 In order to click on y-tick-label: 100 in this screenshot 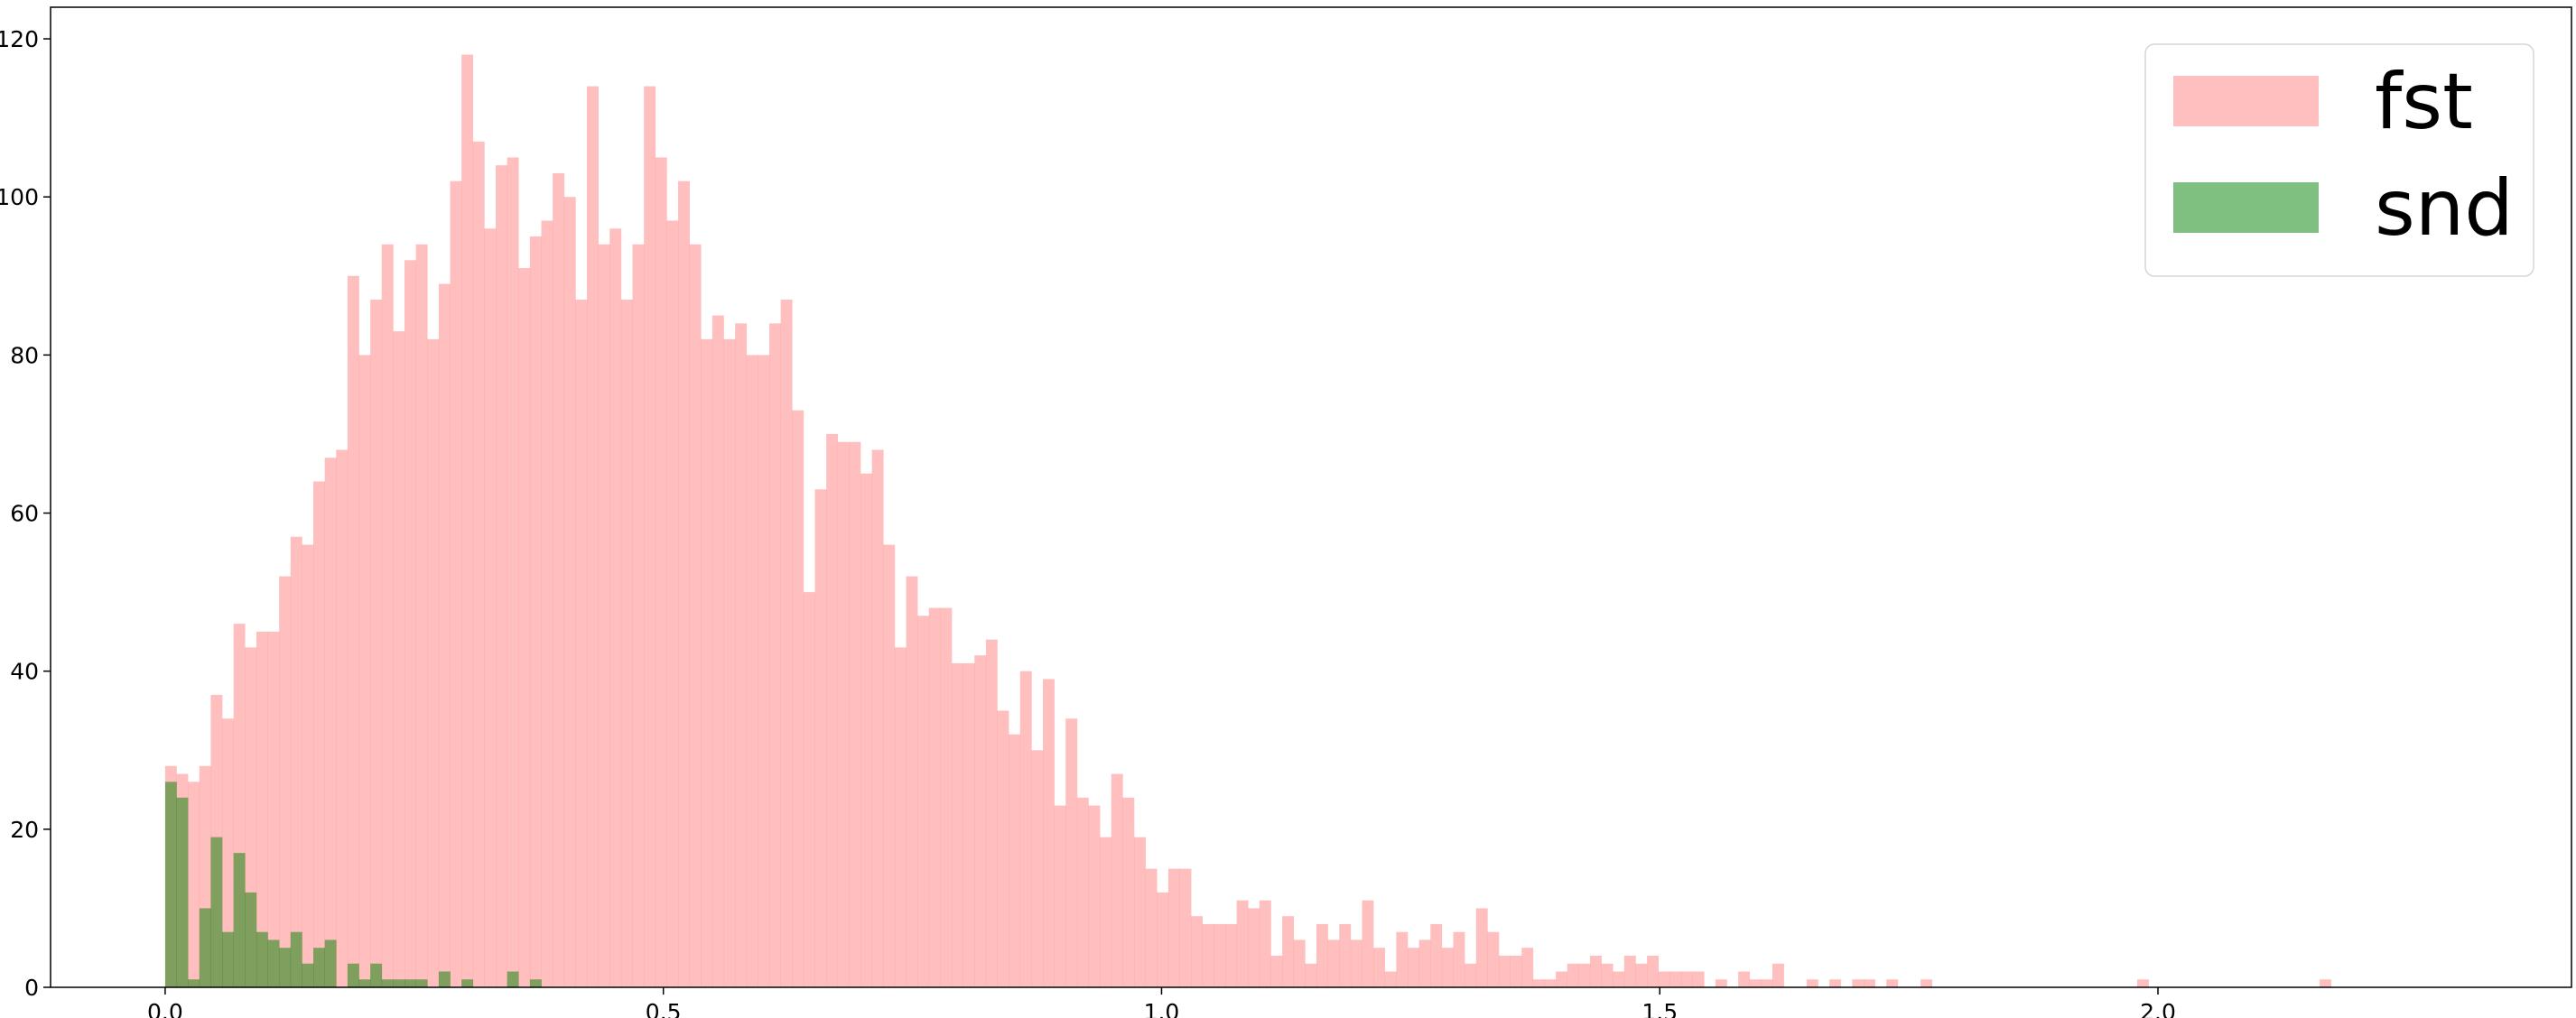, I will do `click(19, 197)`.